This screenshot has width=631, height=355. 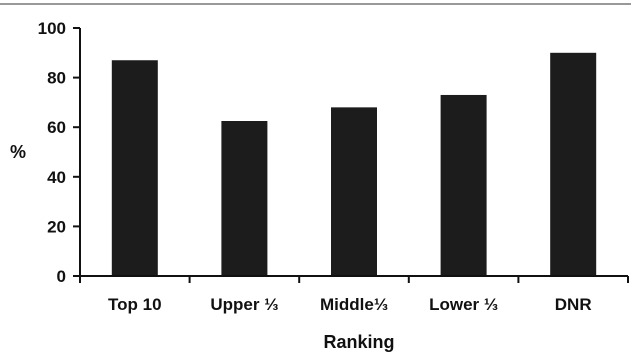 What do you see at coordinates (573, 304) in the screenshot?
I see `x-category-label: DNR` at bounding box center [573, 304].